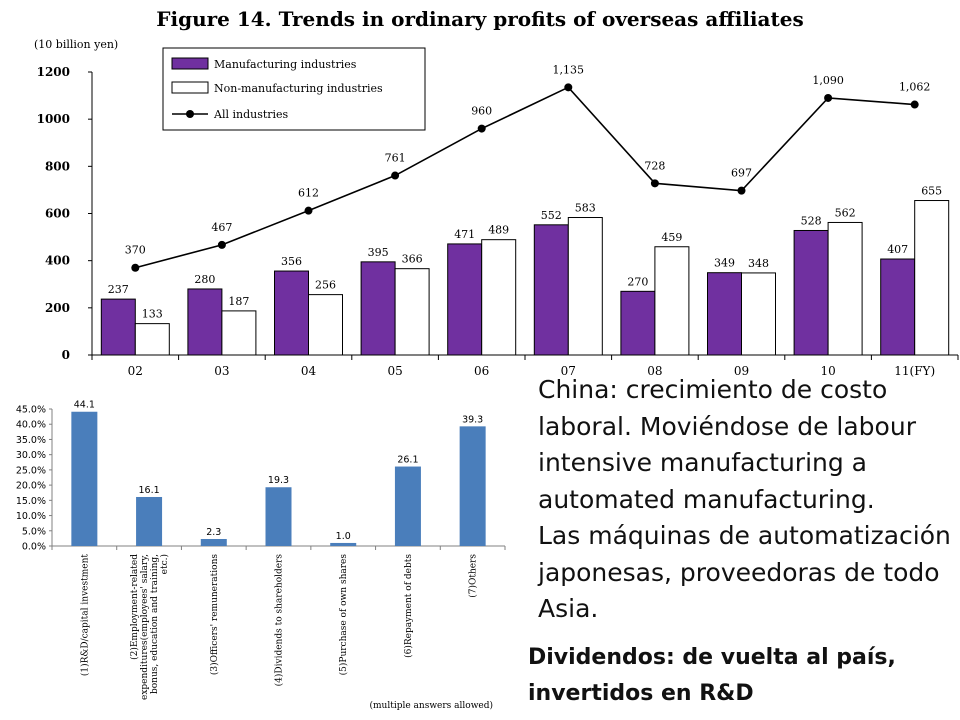 This screenshot has width=960, height=720. I want to click on legend-label-manufacturing: Manufacturing industries, so click(285, 64).